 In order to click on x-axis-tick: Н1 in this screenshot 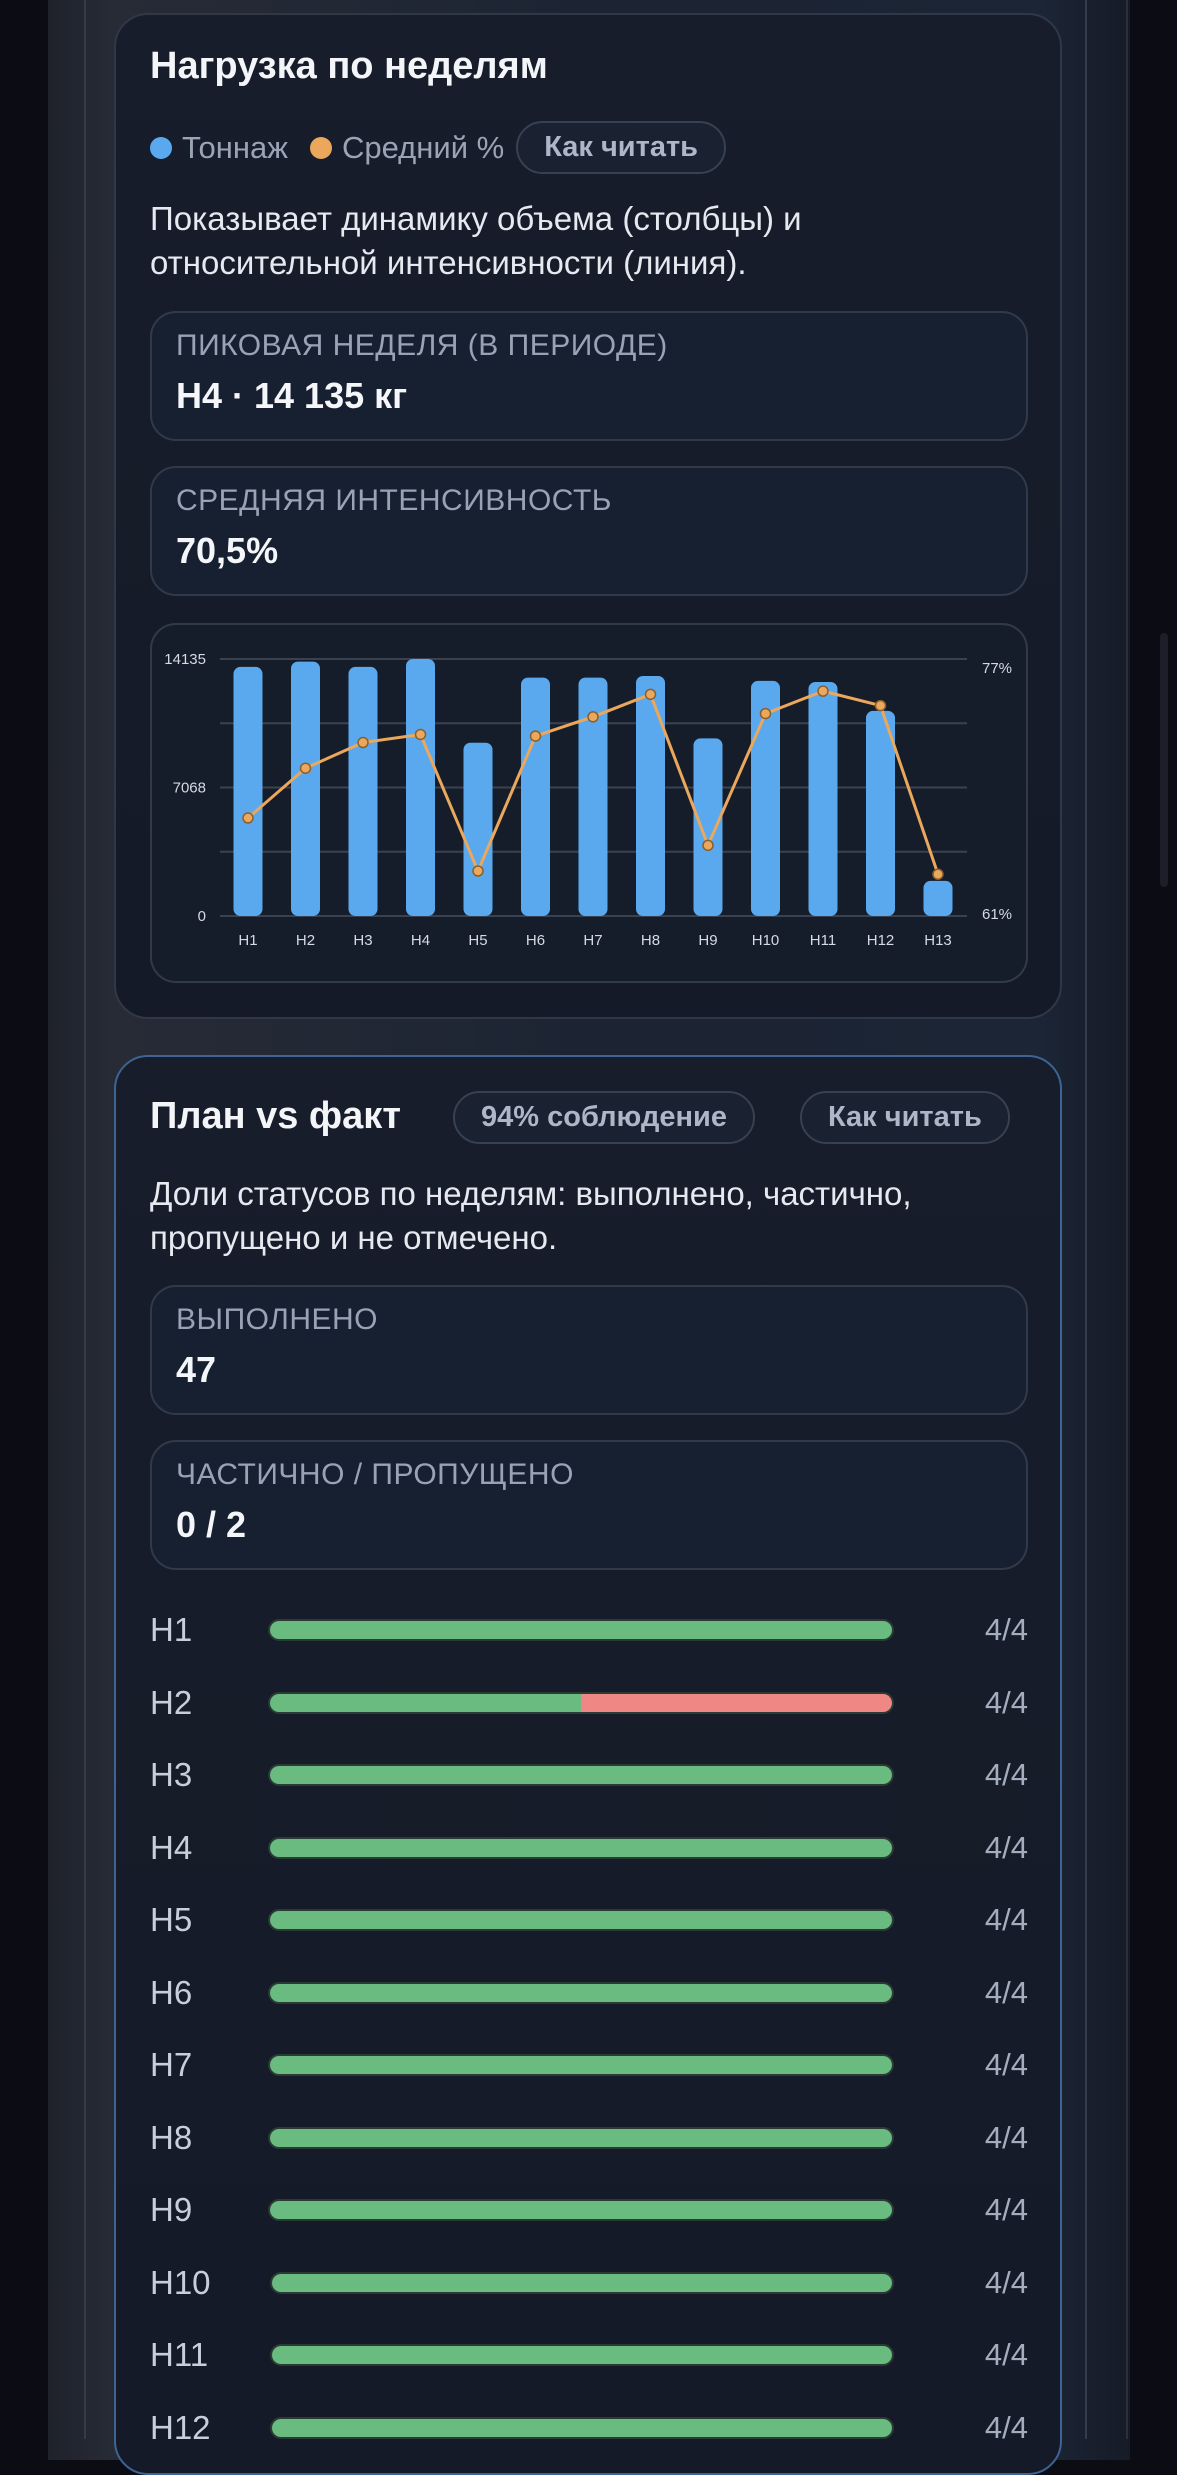, I will do `click(247, 940)`.